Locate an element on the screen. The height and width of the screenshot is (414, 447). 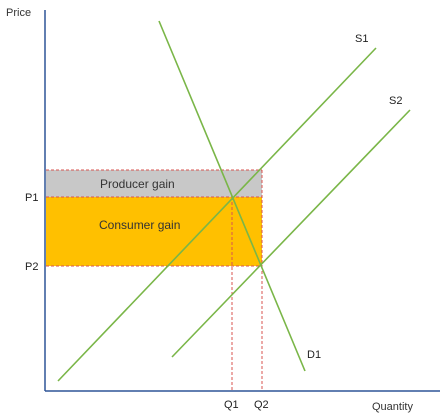
consumer-gain-label: Consumer gain is located at coordinates (139, 225).